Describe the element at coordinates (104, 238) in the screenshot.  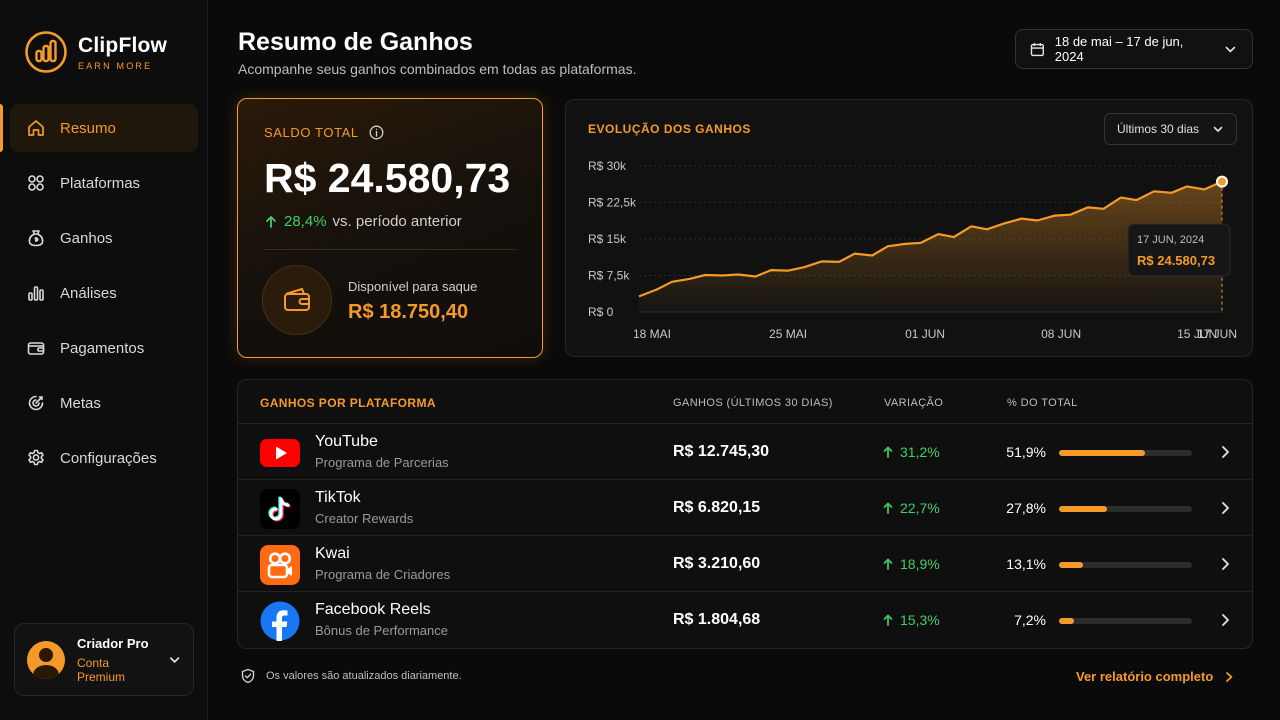
I see `sidebar-item-ganhos: Ganhos` at that location.